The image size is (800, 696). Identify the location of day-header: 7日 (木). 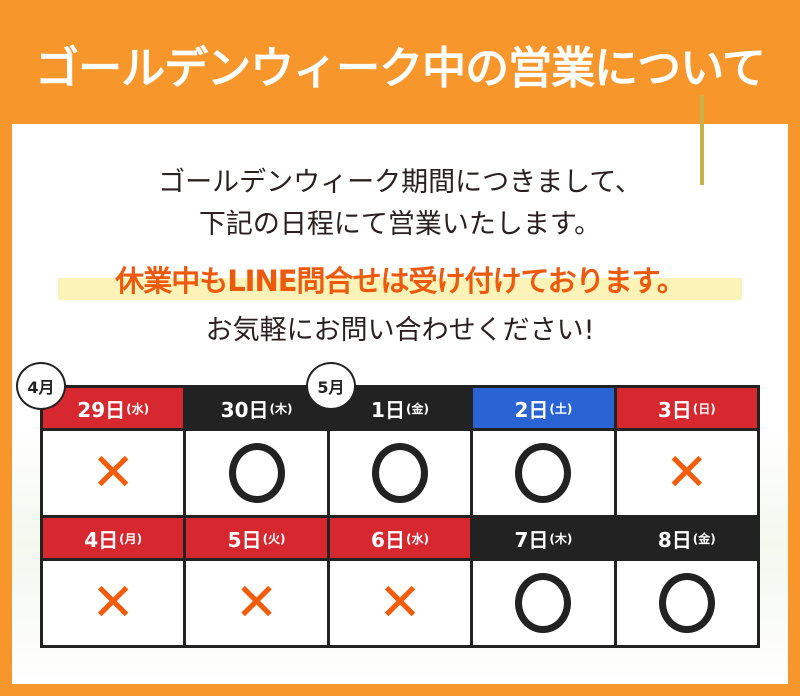
(543, 538).